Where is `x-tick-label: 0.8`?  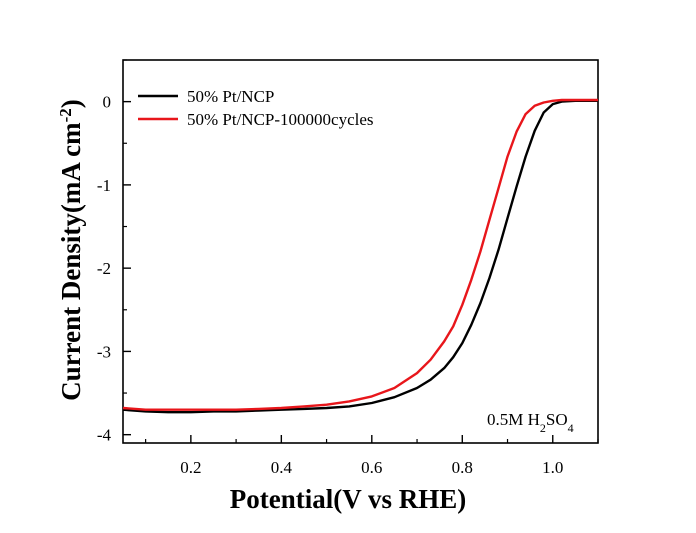 x-tick-label: 0.8 is located at coordinates (462, 467).